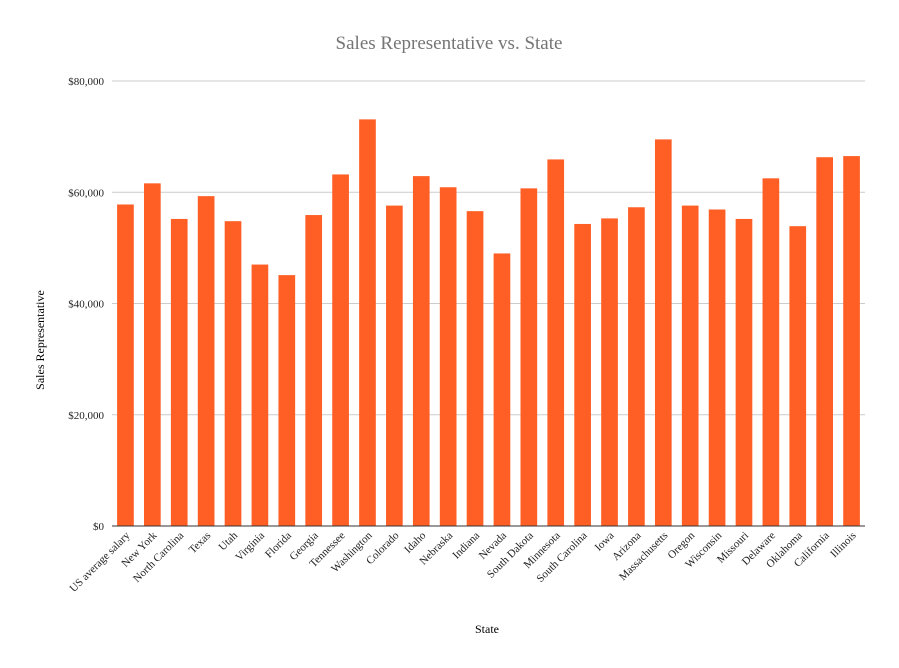  I want to click on y-axis-label: Sales Representative, so click(40, 340).